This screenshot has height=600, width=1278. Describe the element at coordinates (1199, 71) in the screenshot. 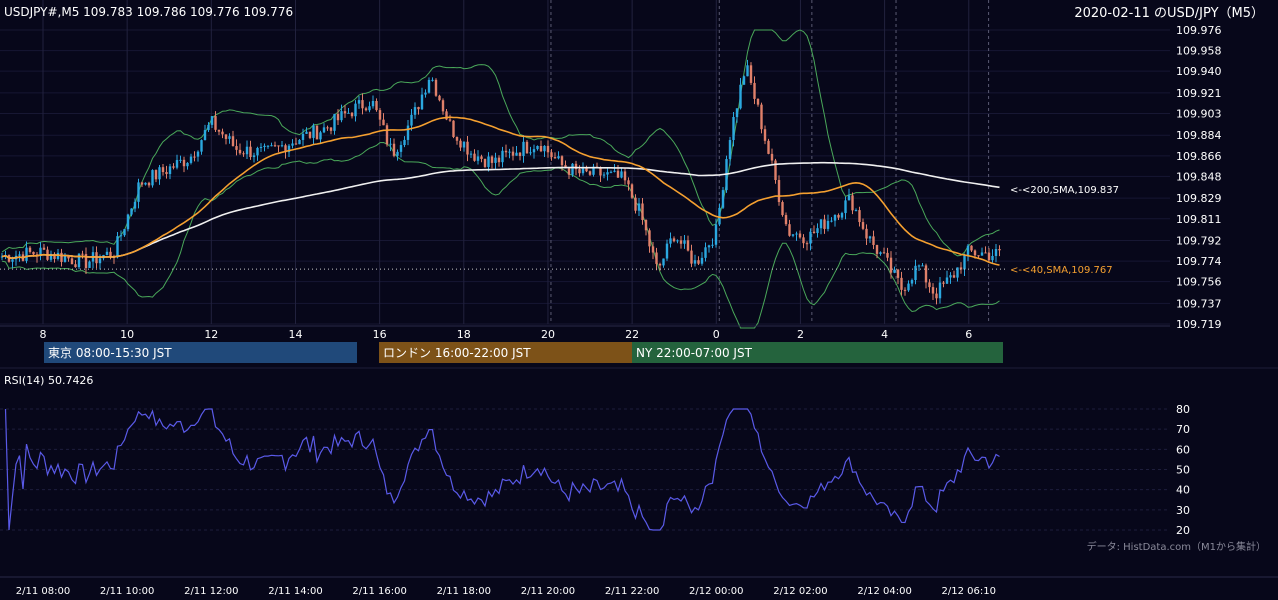

I see `price-tick-label: 109.940` at that location.